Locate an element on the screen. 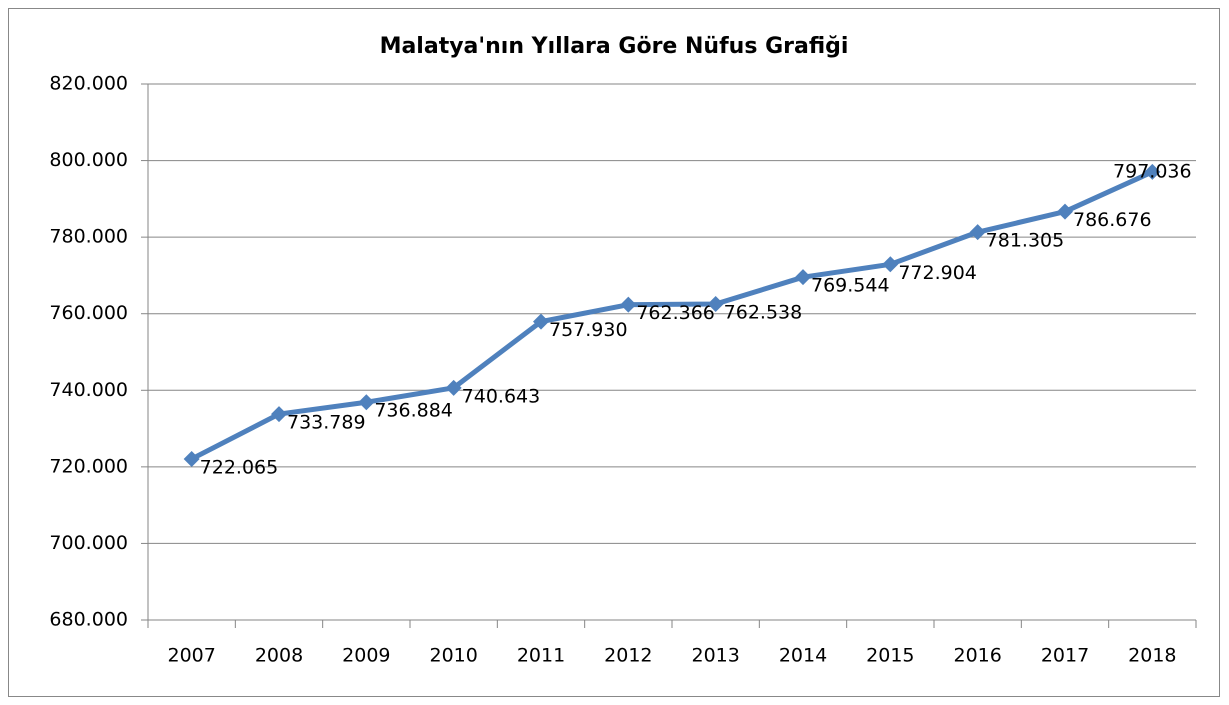 The image size is (1229, 705). x-tick-label: 2016 is located at coordinates (977, 656).